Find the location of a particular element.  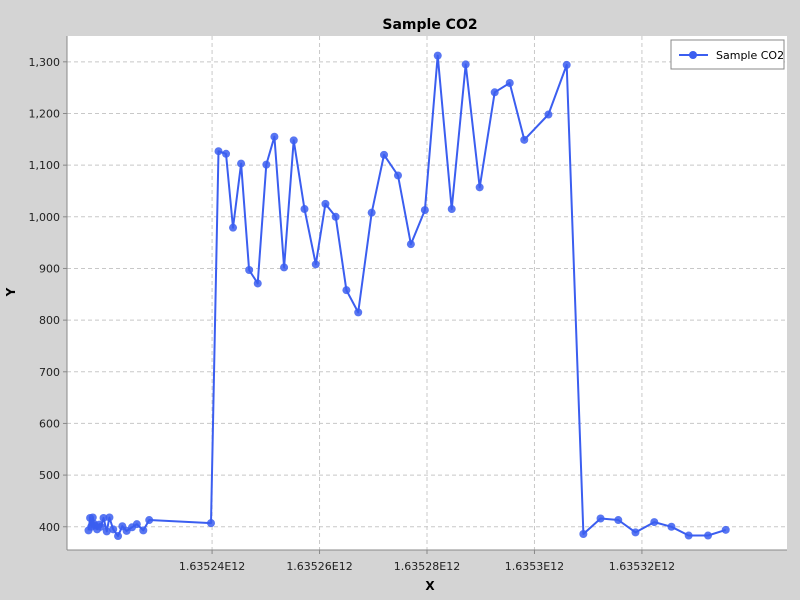

chart-title: Sample CO2 is located at coordinates (429, 25).